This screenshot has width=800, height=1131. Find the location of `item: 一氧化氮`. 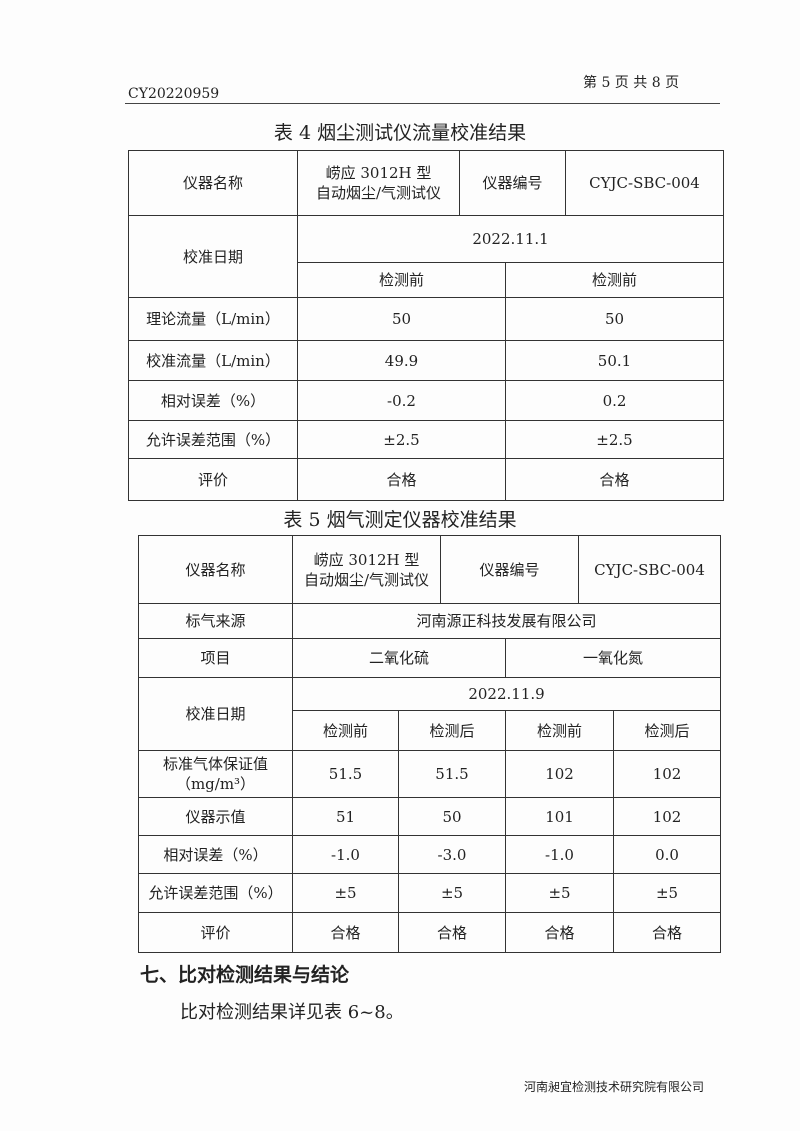

item: 一氧化氮 is located at coordinates (613, 658).